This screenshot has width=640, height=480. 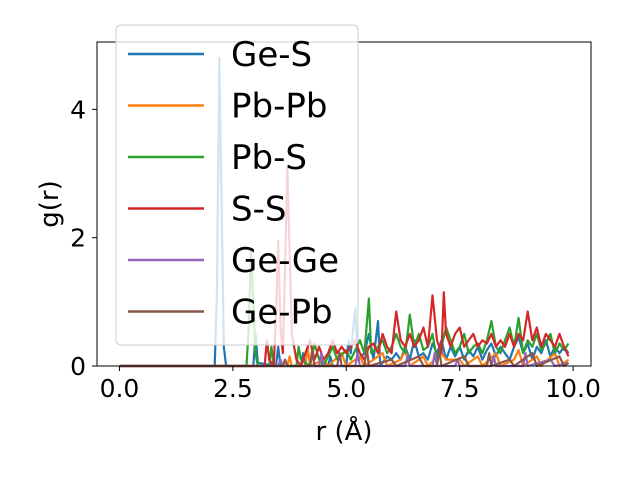 What do you see at coordinates (282, 313) in the screenshot?
I see `legend-label-ge-pb: Ge-Pb` at bounding box center [282, 313].